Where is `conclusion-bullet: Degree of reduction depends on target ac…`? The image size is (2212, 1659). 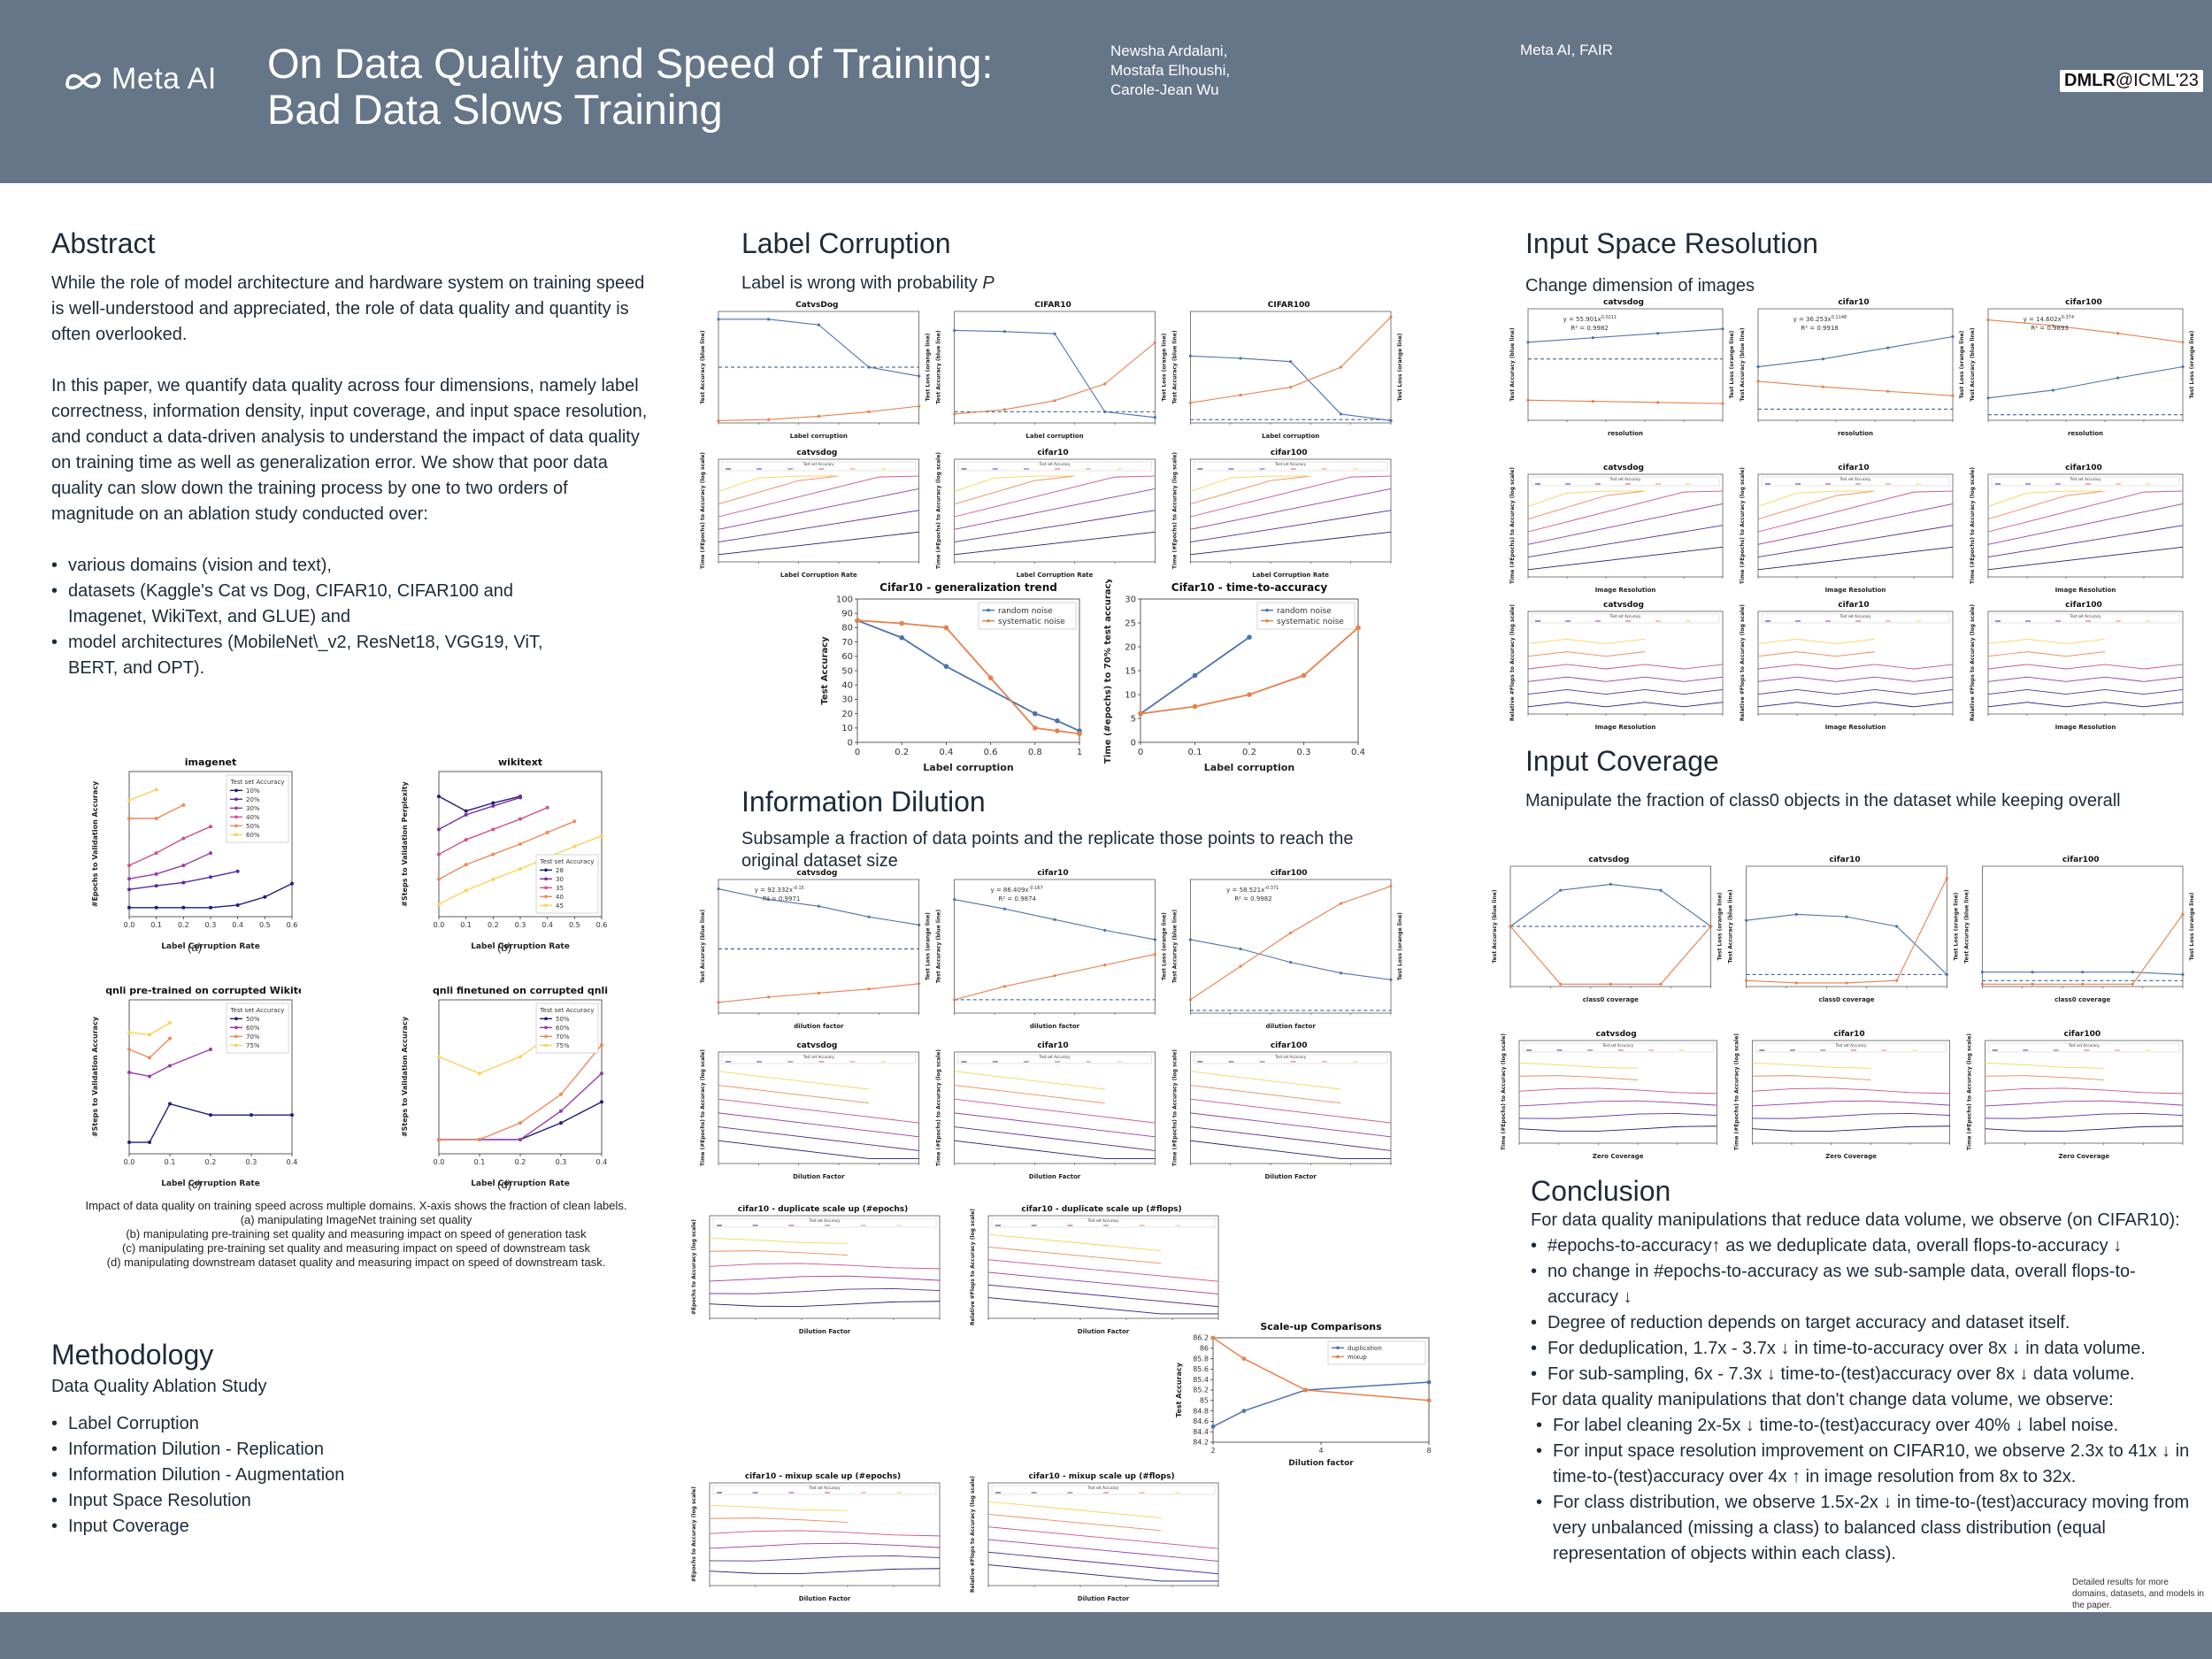
conclusion-bullet: Degree of reduction depends on target ac… is located at coordinates (1867, 1323).